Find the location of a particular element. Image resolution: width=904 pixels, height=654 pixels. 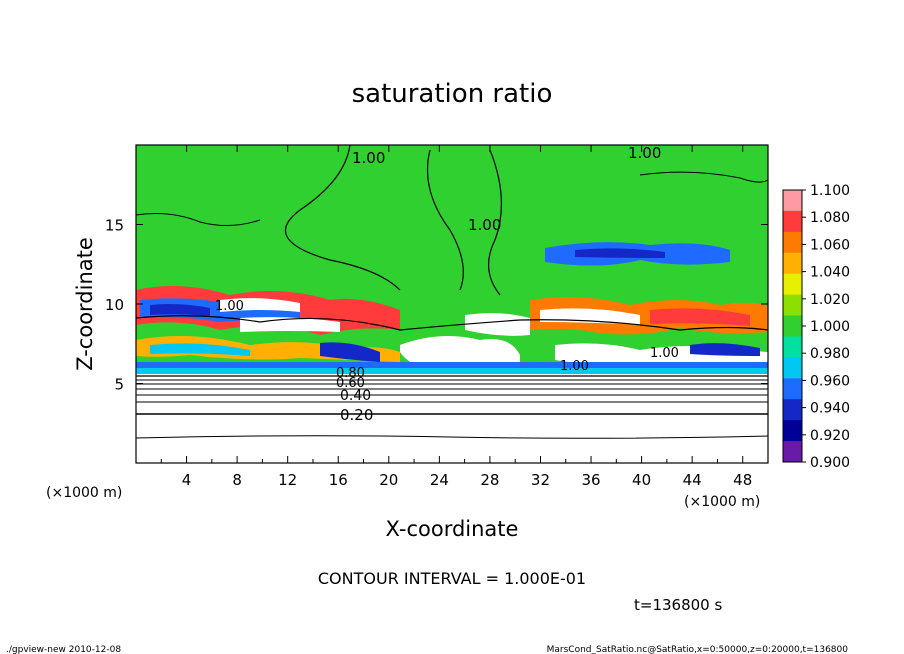

colorbar-label: 0.980 is located at coordinates (830, 354).